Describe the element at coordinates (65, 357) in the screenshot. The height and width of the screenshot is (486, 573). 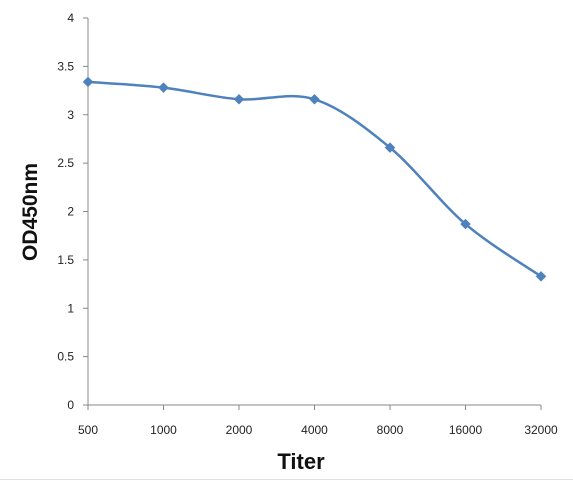
I see `y-tick-label: 0.5` at that location.